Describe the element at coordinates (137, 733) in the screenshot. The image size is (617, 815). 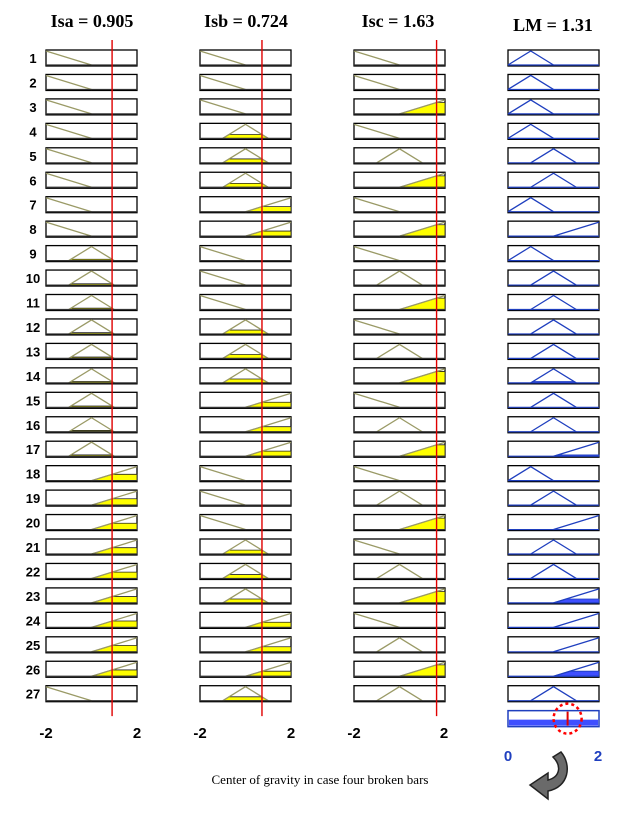
I see `tick-isa-max: 2` at that location.